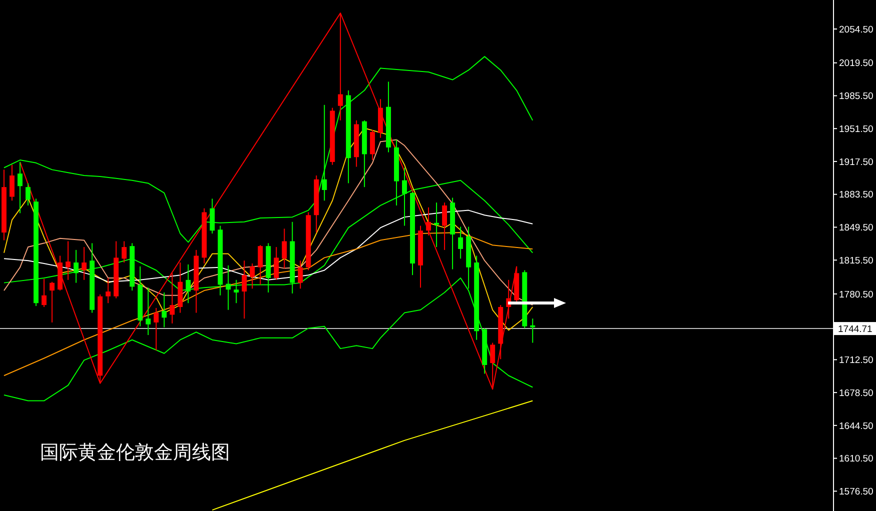 This screenshot has height=511, width=876. What do you see at coordinates (855, 329) in the screenshot?
I see `ref-line-label: 1744.71` at bounding box center [855, 329].